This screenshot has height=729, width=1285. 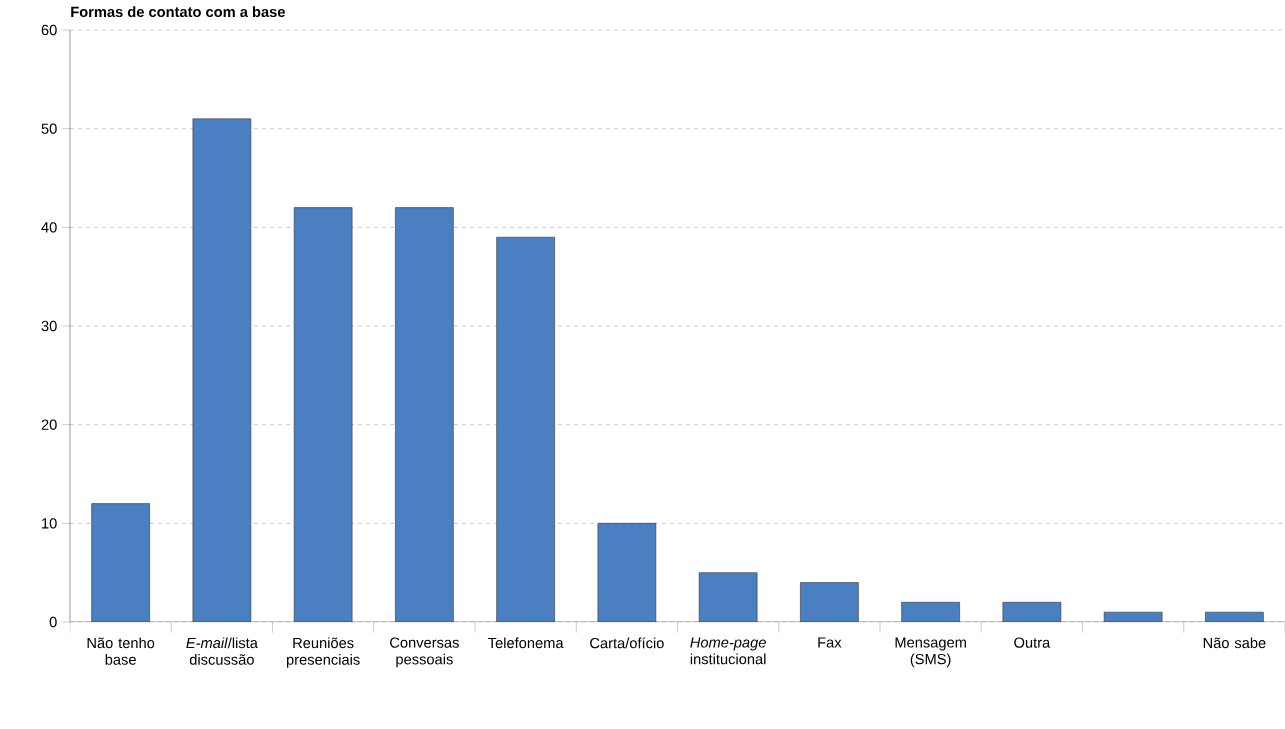 I want to click on x-tick-label: Home-page institucional, so click(x=728, y=651).